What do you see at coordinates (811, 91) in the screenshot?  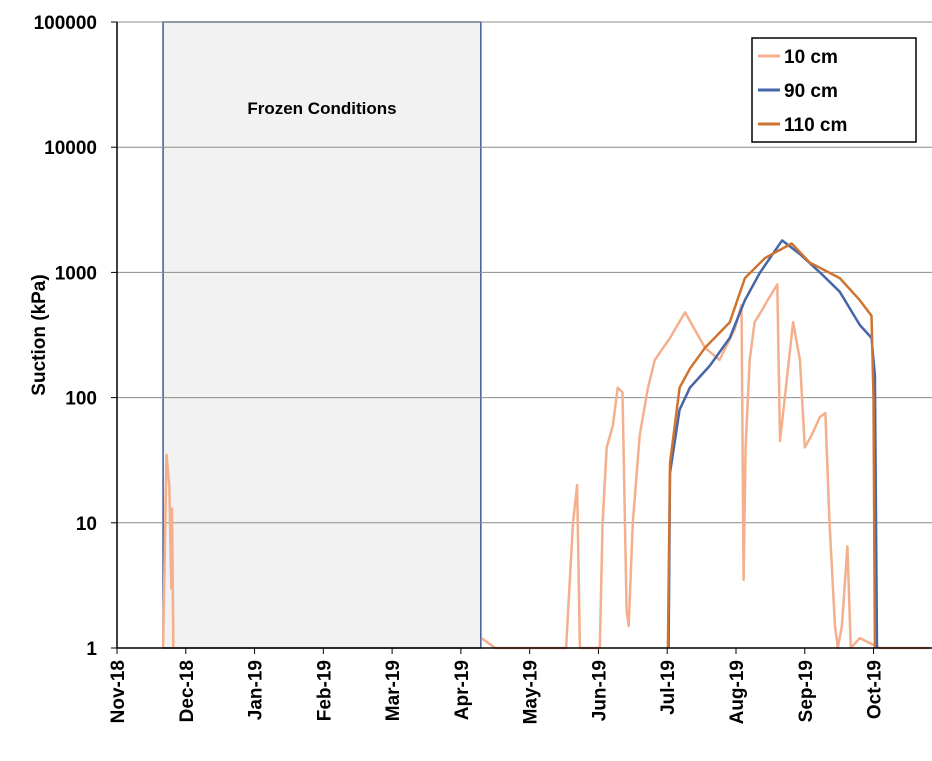 I see `legend-label: 90 cm` at bounding box center [811, 91].